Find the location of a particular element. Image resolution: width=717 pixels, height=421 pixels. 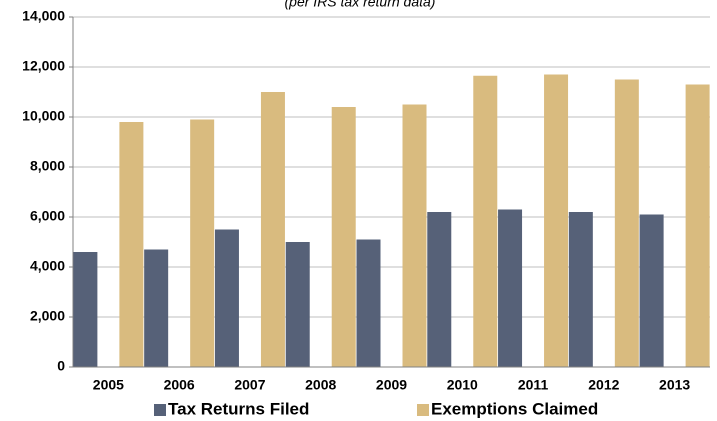

x-tick-label: 2006 is located at coordinates (179, 385).